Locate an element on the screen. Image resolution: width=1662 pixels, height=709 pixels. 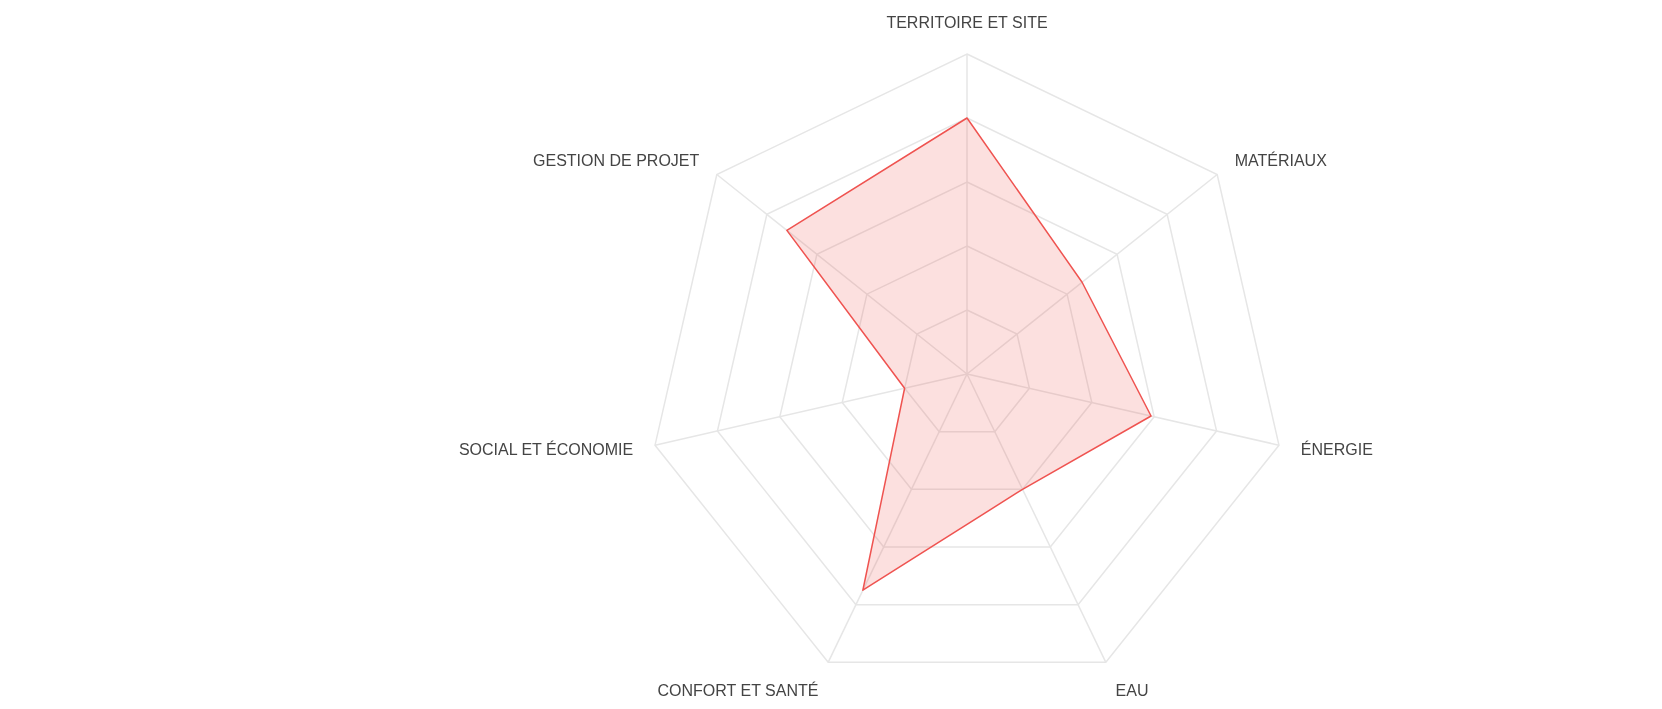
spoke-label: EAU is located at coordinates (1132, 691).